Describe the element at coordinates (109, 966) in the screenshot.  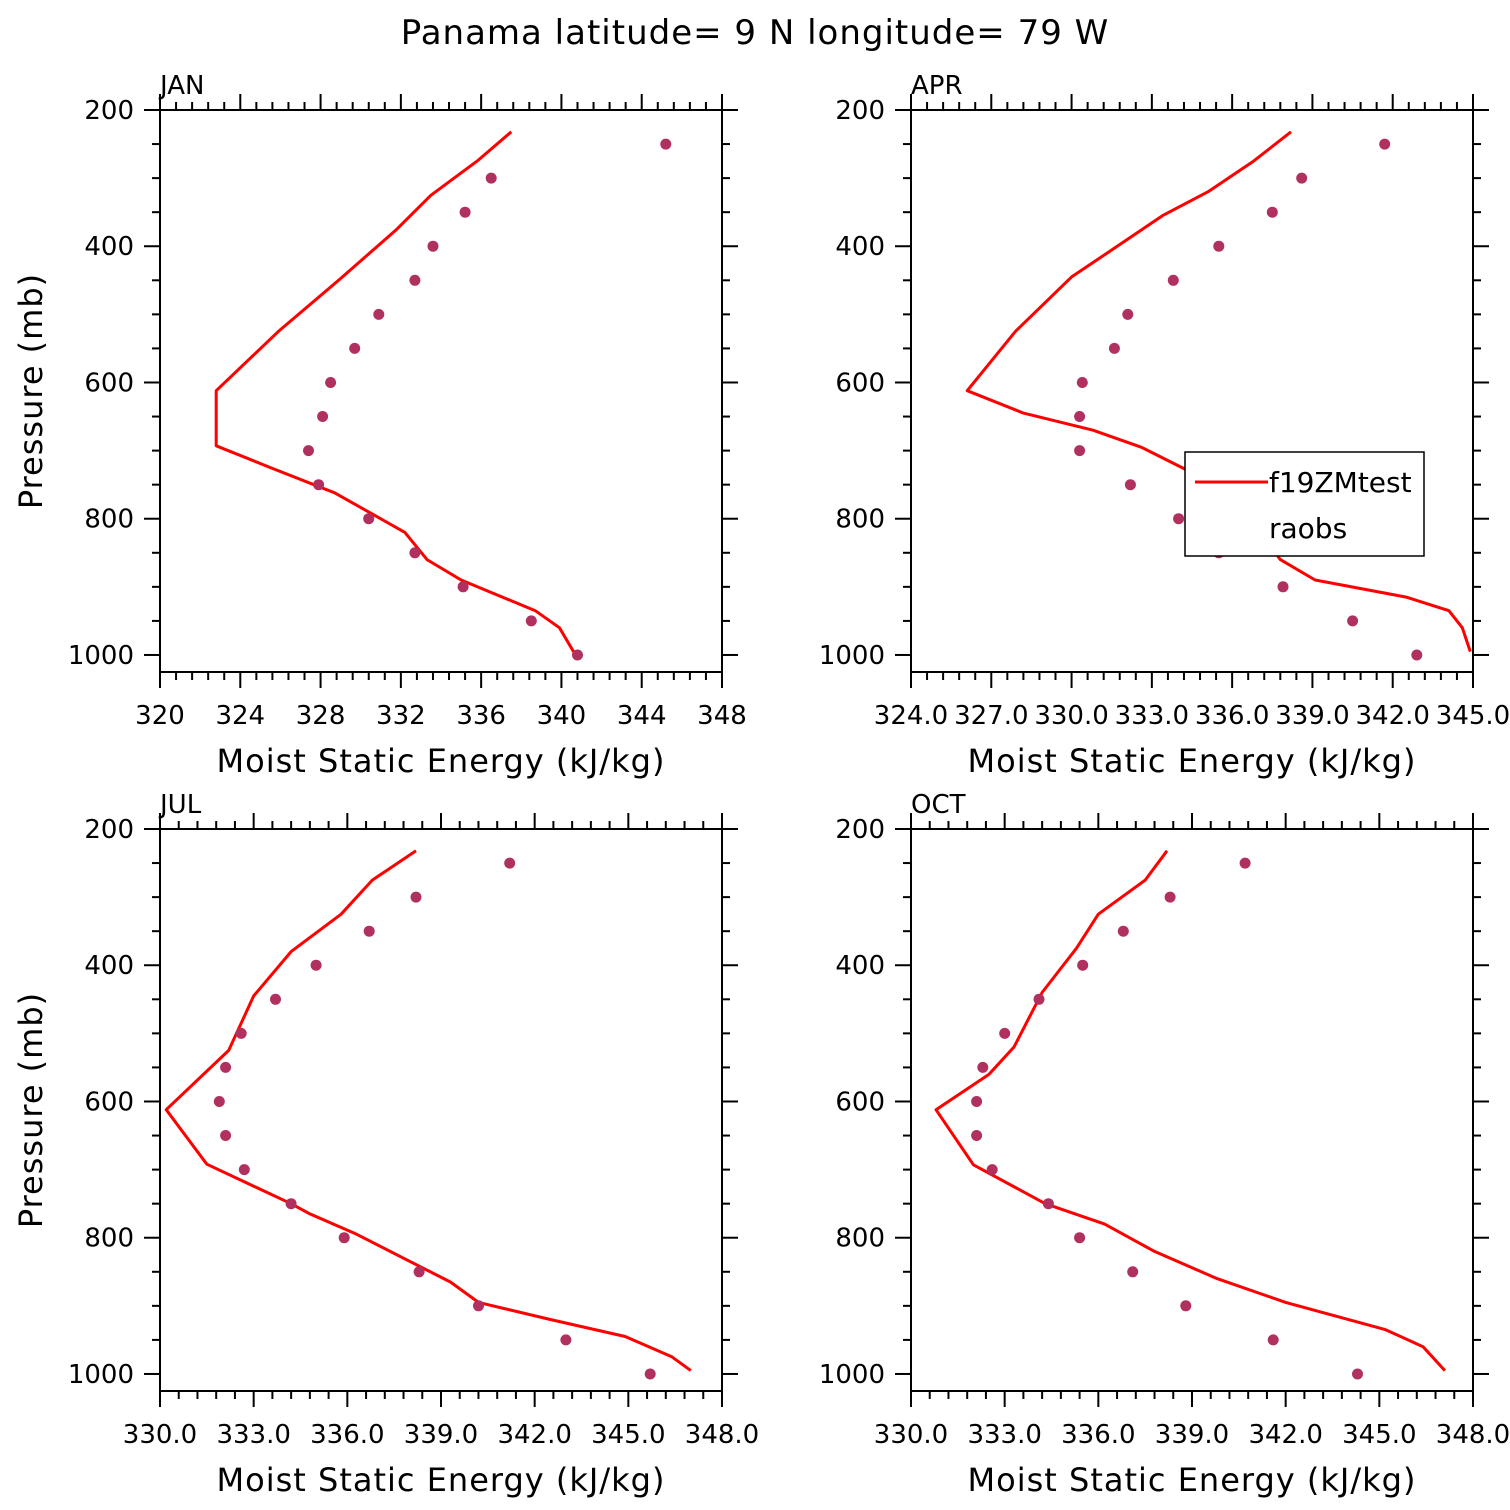
I see `y-tick-label-jul: 400` at that location.